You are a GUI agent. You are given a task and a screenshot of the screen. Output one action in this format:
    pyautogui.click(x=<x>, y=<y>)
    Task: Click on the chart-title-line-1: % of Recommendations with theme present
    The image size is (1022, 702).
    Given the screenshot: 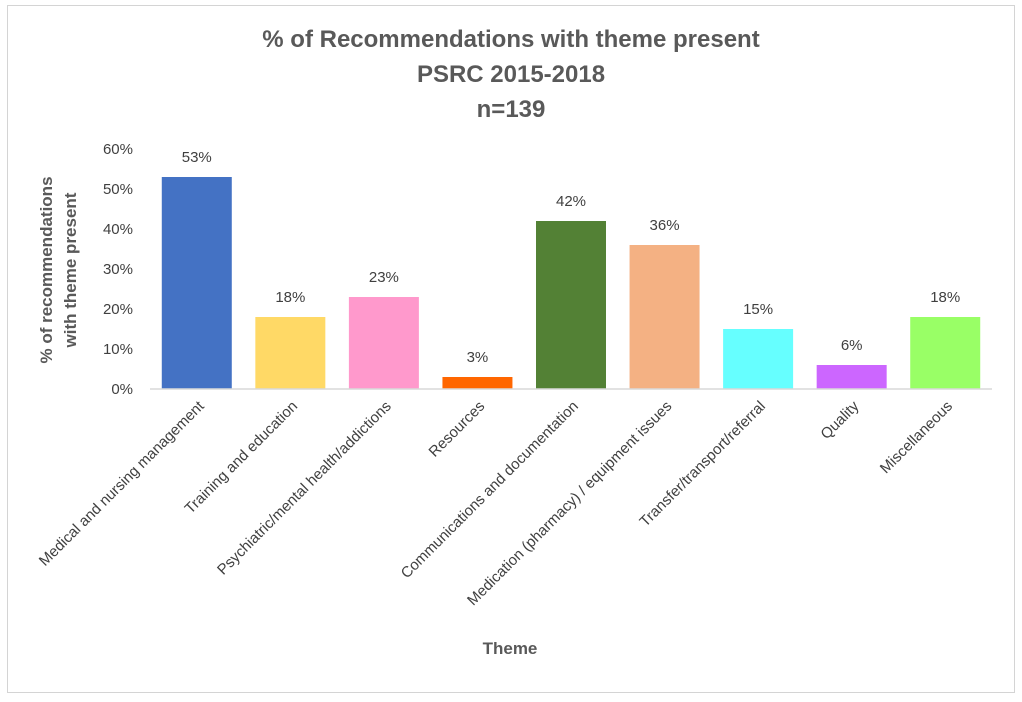 What is the action you would take?
    pyautogui.click(x=511, y=39)
    